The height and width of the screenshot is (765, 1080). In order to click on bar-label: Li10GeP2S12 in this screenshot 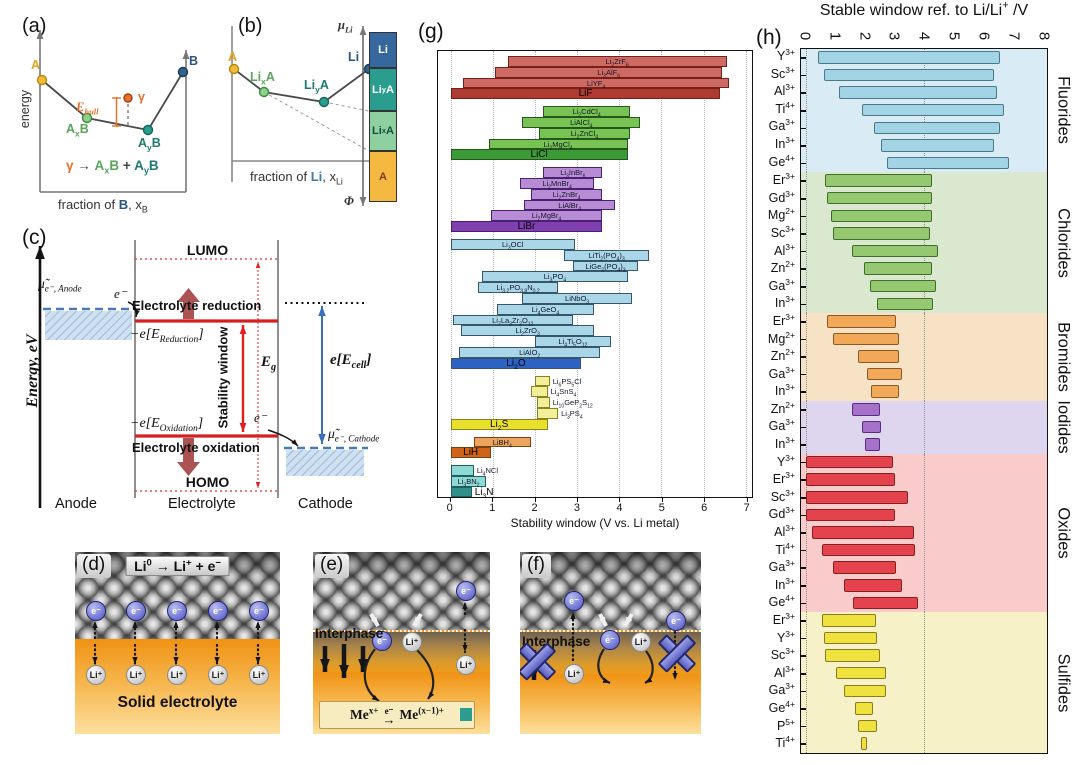, I will do `click(572, 404)`.